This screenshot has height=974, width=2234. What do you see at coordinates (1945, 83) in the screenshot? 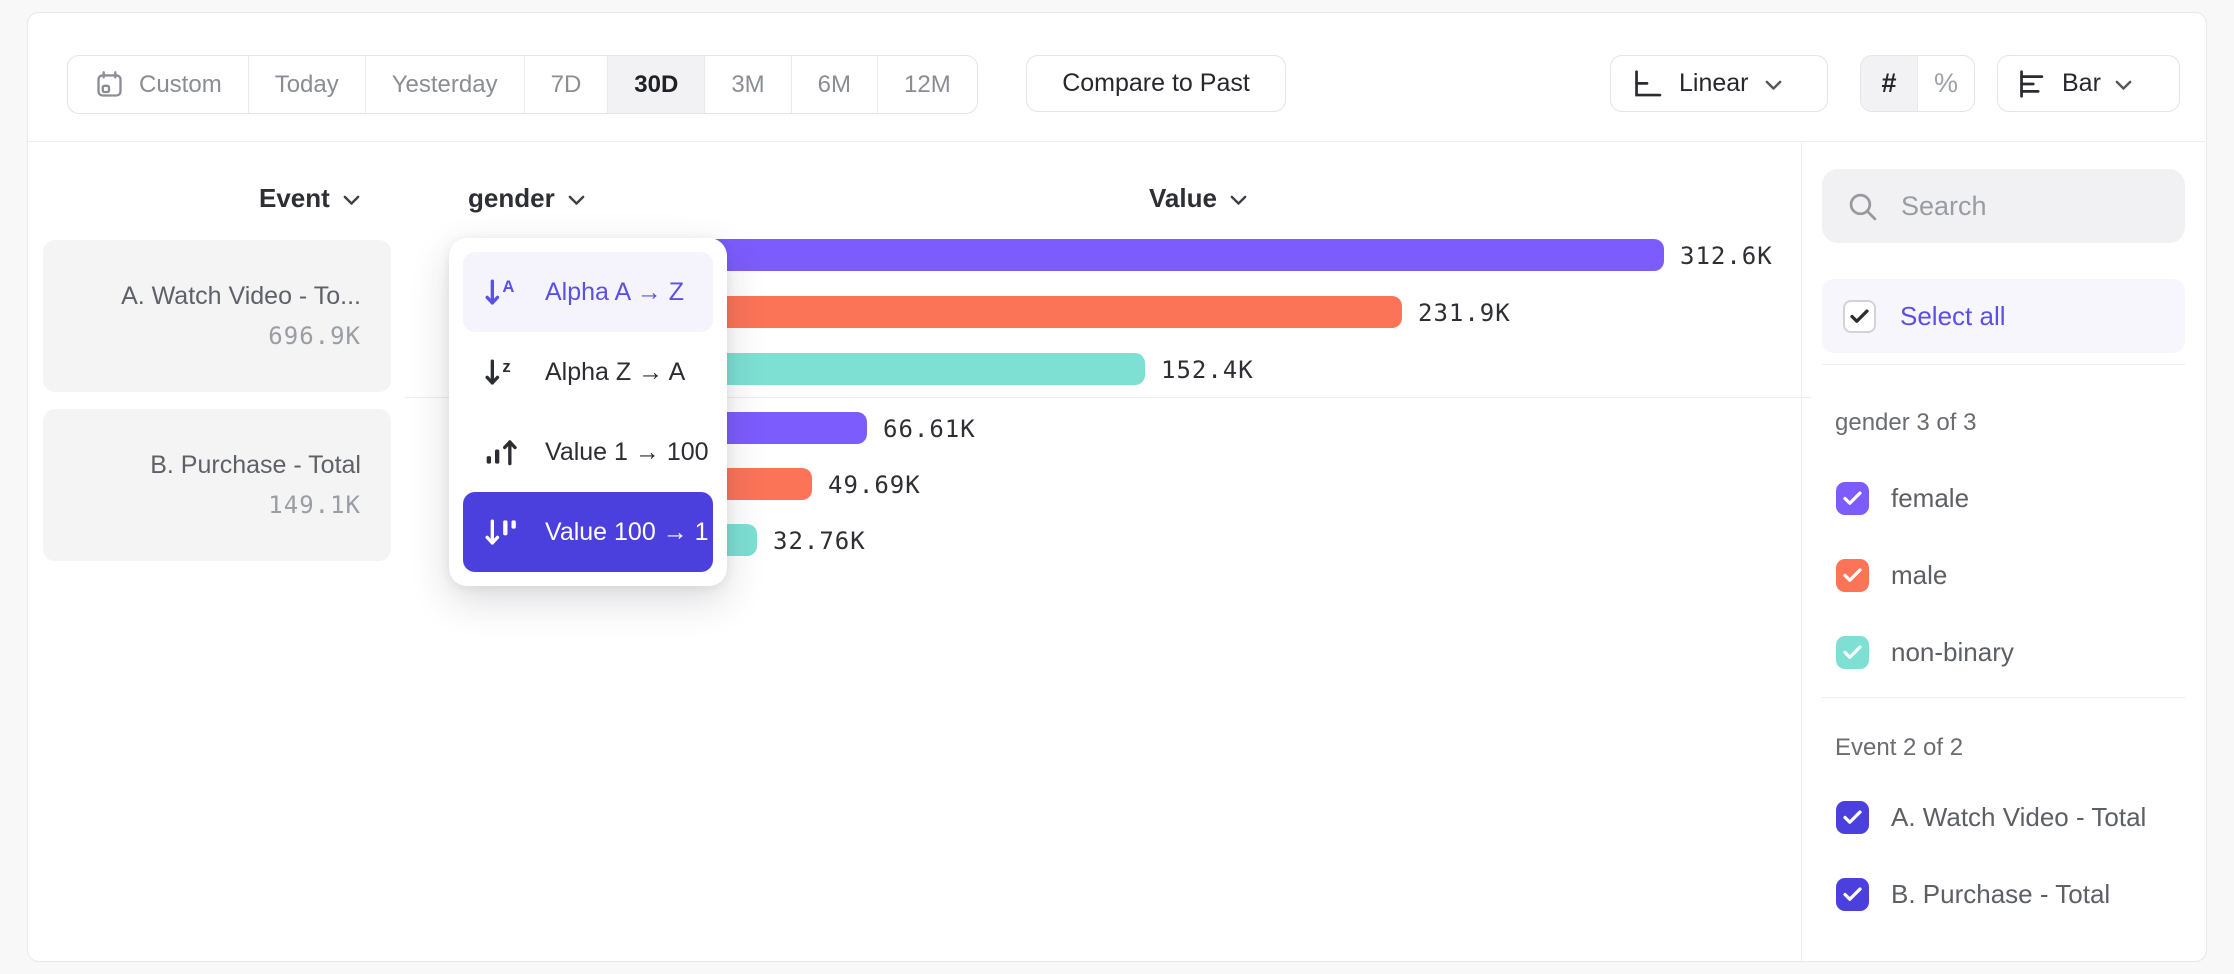
I see `percent-values-toggle: %` at bounding box center [1945, 83].